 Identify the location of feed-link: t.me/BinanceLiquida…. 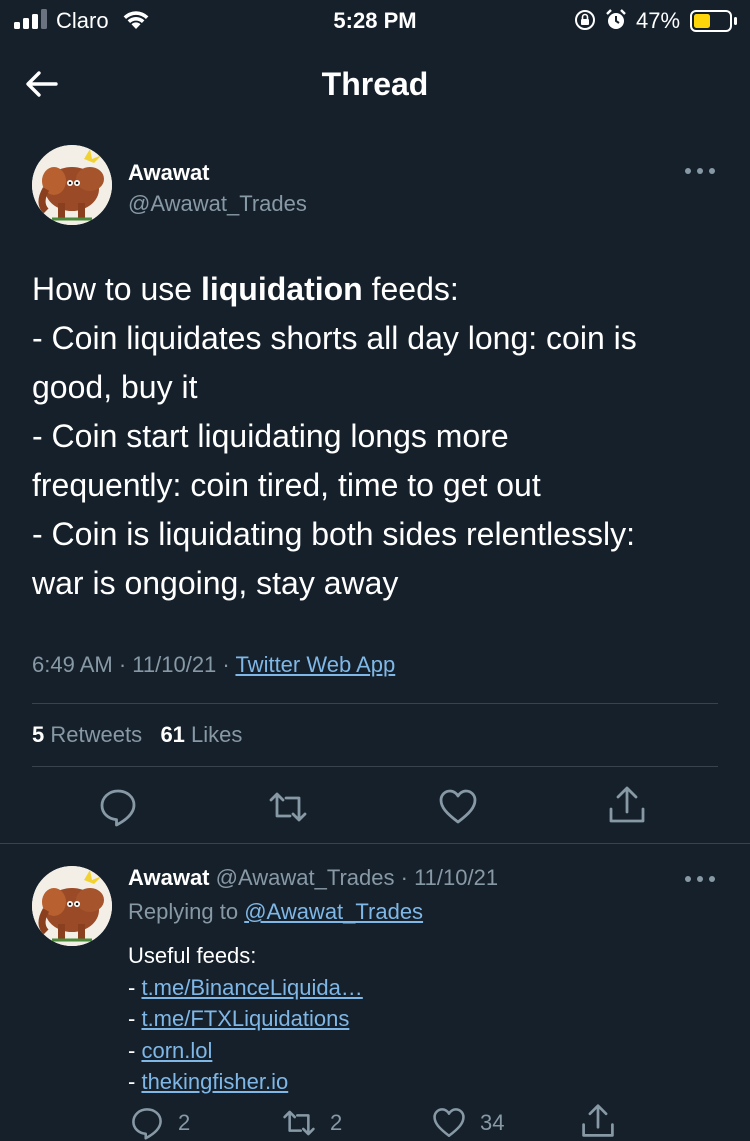
(252, 987).